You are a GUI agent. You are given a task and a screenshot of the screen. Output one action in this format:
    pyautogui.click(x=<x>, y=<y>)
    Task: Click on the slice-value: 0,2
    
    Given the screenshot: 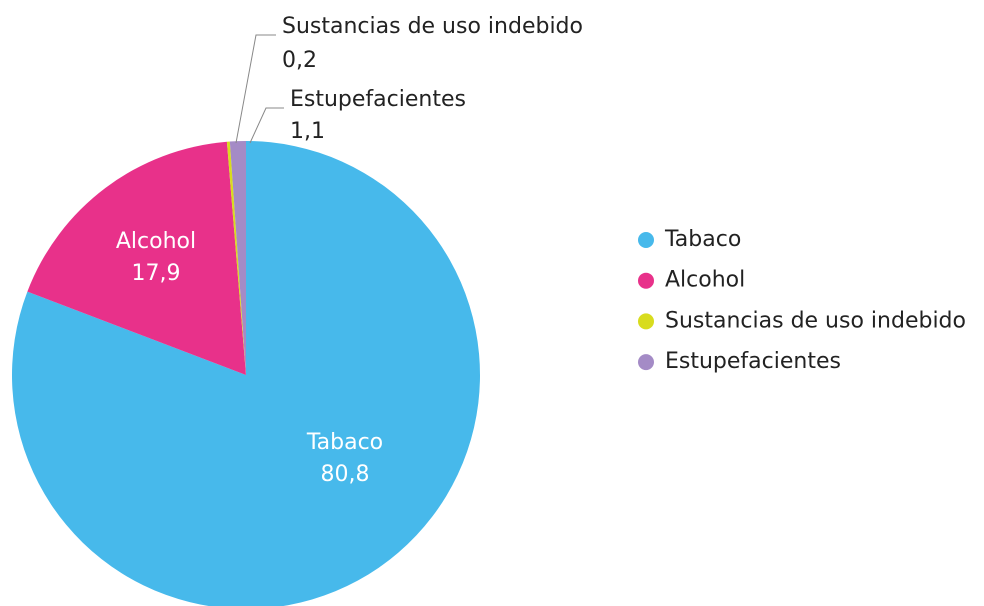 What is the action you would take?
    pyautogui.click(x=299, y=60)
    